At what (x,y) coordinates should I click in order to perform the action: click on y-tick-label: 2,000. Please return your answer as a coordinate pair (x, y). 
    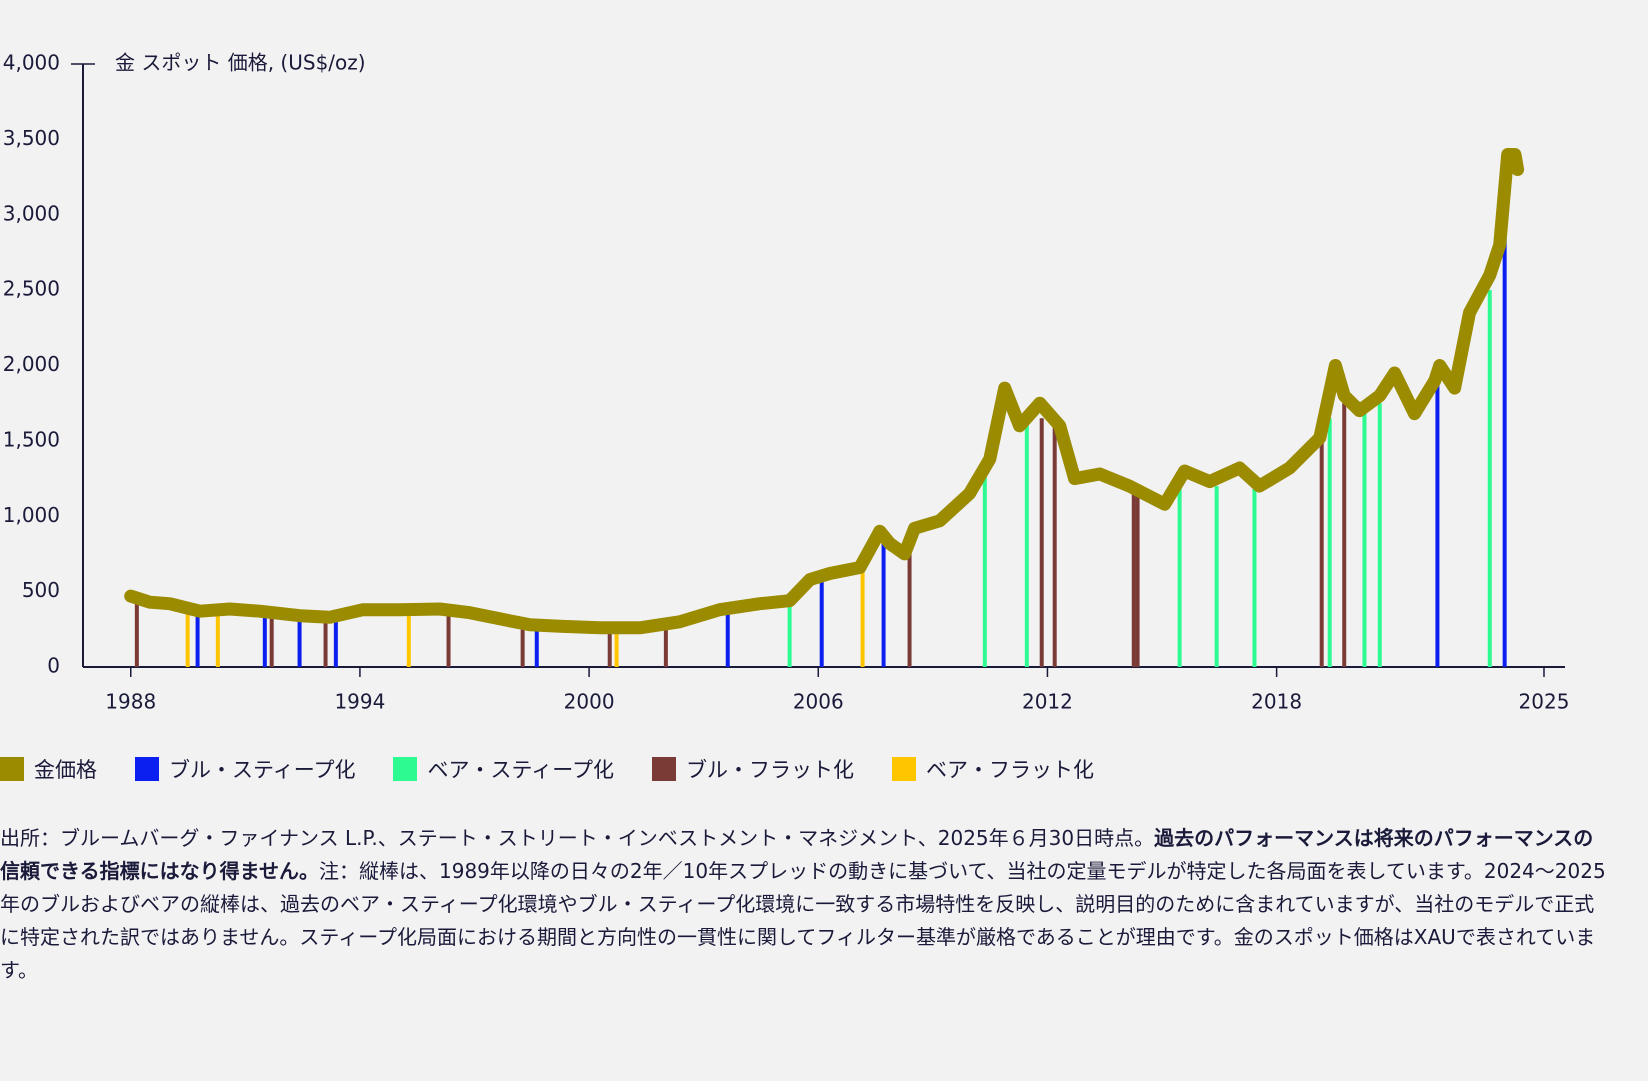
    Looking at the image, I should click on (31, 364).